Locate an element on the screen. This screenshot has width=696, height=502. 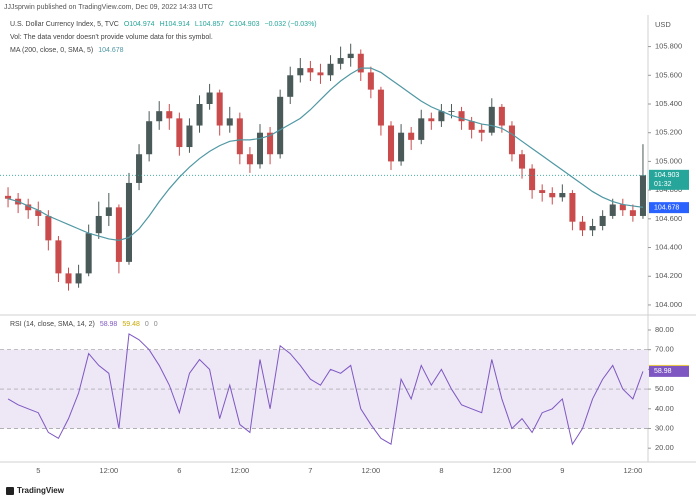
logo-icon is located at coordinates (10, 491).